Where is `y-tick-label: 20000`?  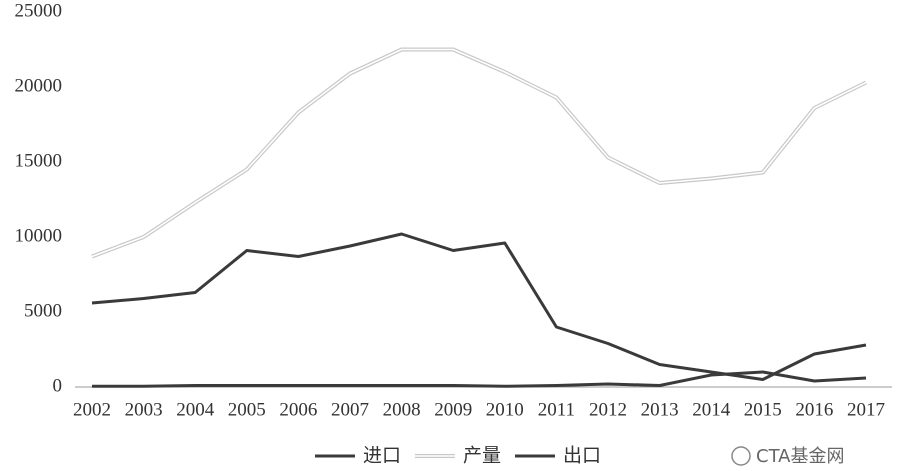
y-tick-label: 20000 is located at coordinates (39, 85).